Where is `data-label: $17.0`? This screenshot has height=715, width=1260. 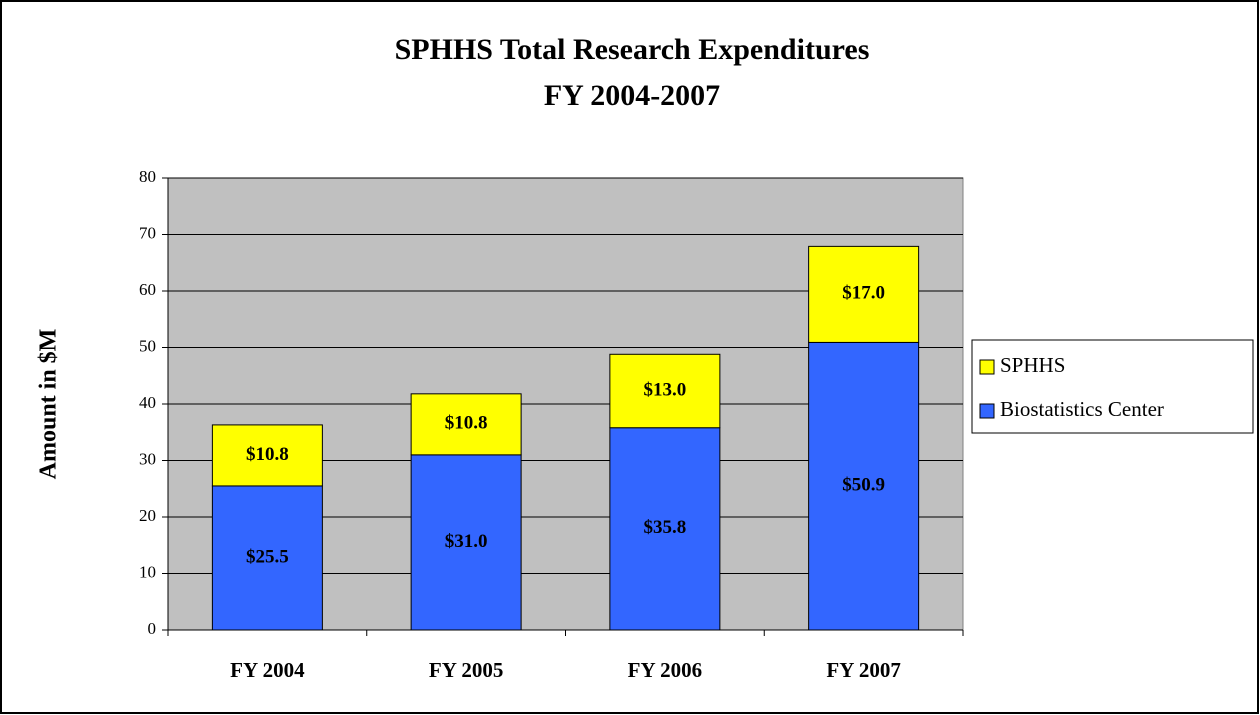
data-label: $17.0 is located at coordinates (863, 293).